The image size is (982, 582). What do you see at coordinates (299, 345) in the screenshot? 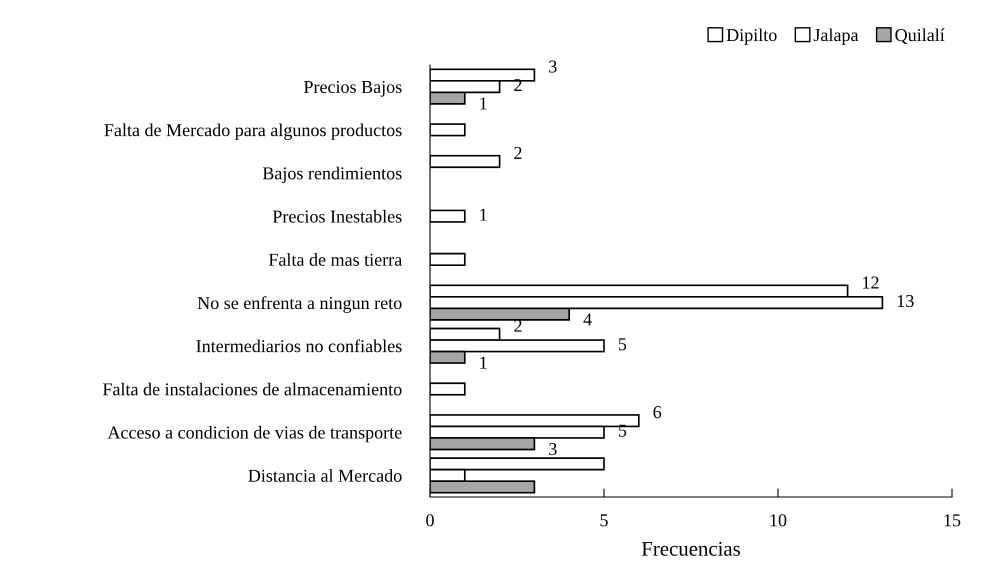
I see `y-tick-label: Intermediarios no confiables` at bounding box center [299, 345].